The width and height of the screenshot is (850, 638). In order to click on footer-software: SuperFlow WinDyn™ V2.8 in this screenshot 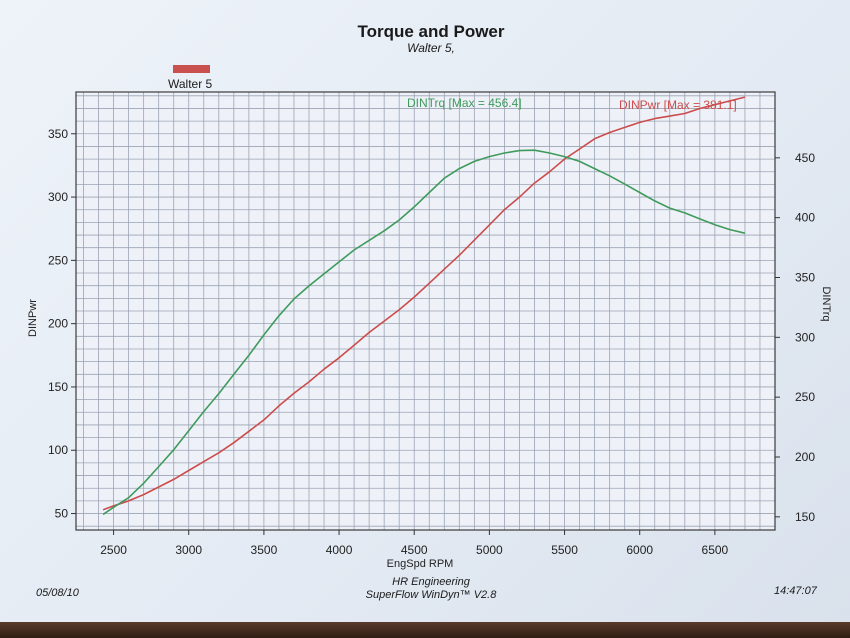, I will do `click(431, 595)`.